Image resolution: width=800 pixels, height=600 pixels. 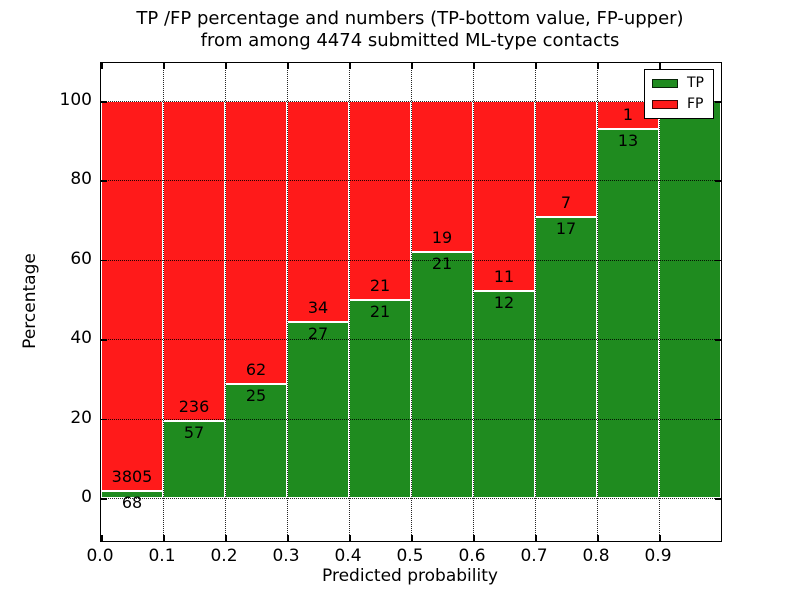 What do you see at coordinates (256, 395) in the screenshot?
I see `tp-count-label: 25` at bounding box center [256, 395].